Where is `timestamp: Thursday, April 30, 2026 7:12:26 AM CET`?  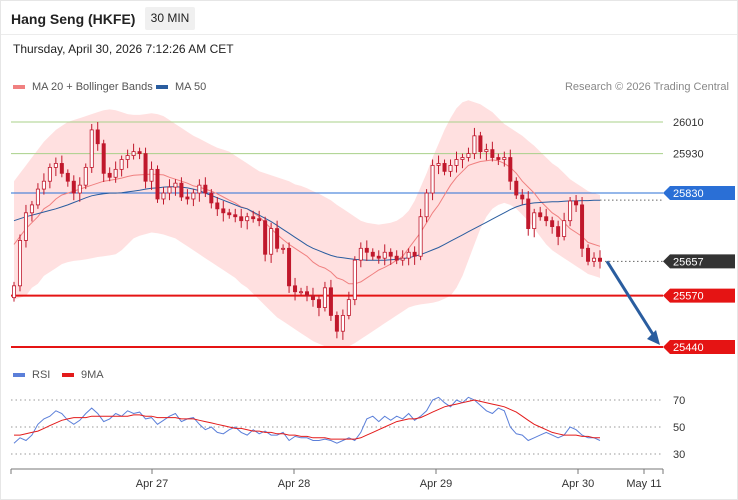 timestamp: Thursday, April 30, 2026 7:12:26 AM CET is located at coordinates (123, 49).